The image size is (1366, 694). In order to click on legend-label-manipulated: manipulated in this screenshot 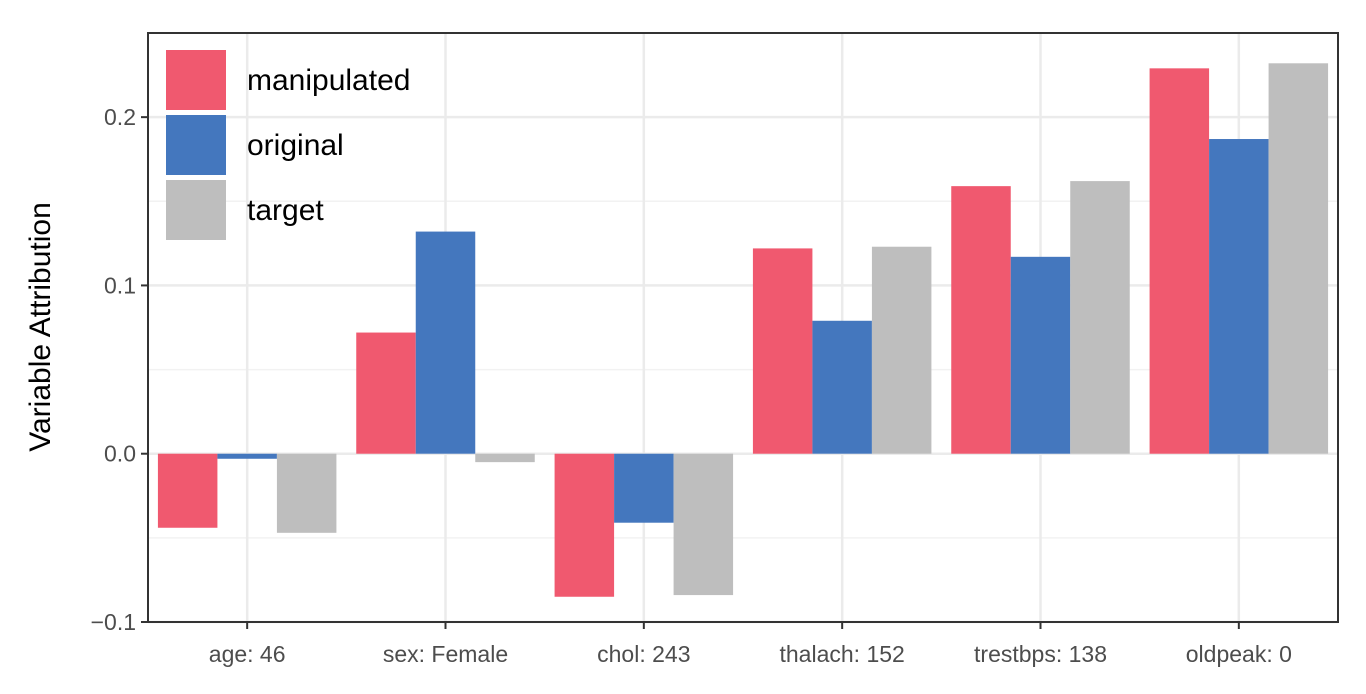, I will do `click(328, 80)`.